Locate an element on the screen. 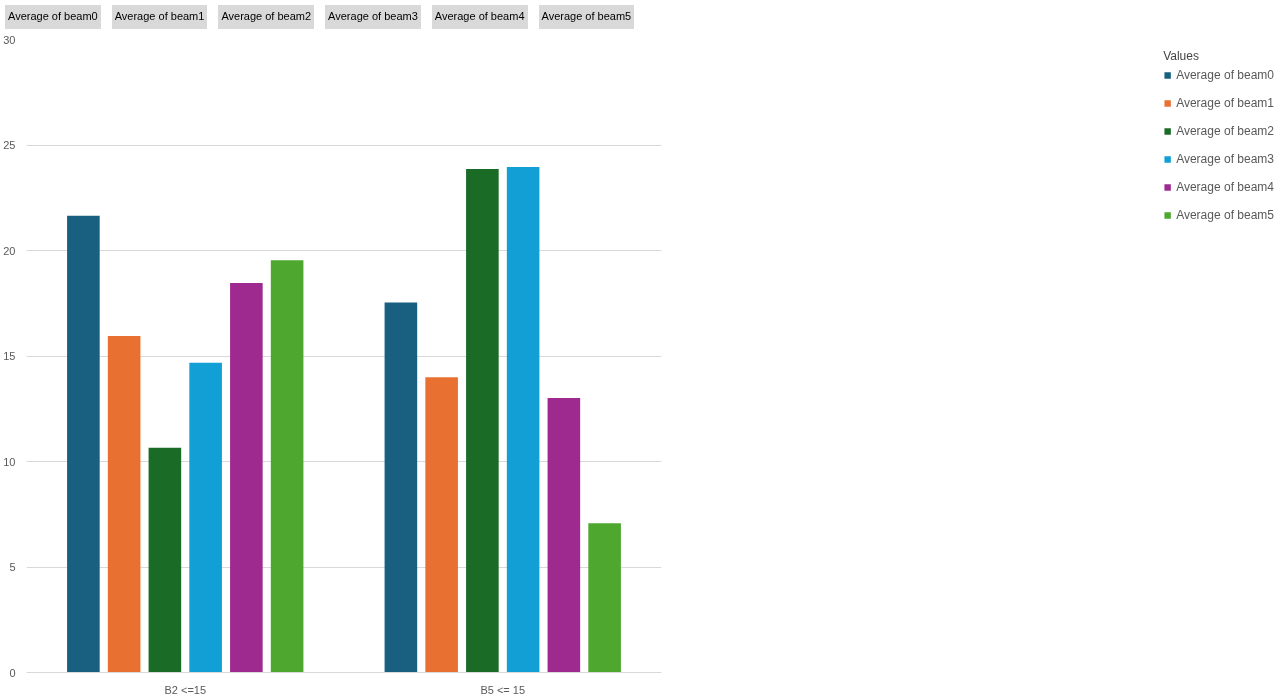 This screenshot has height=698, width=1284. text: Average of beam5 is located at coordinates (586, 16).